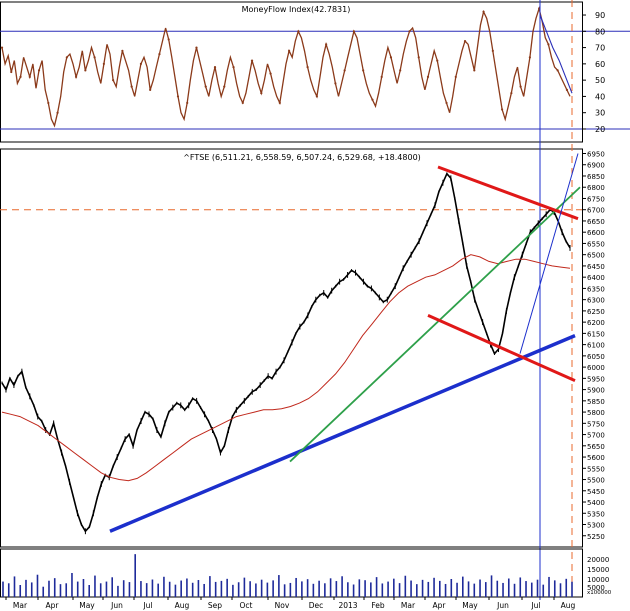  Describe the element at coordinates (596, 278) in the screenshot. I see `price-tick-label: 6400` at that location.